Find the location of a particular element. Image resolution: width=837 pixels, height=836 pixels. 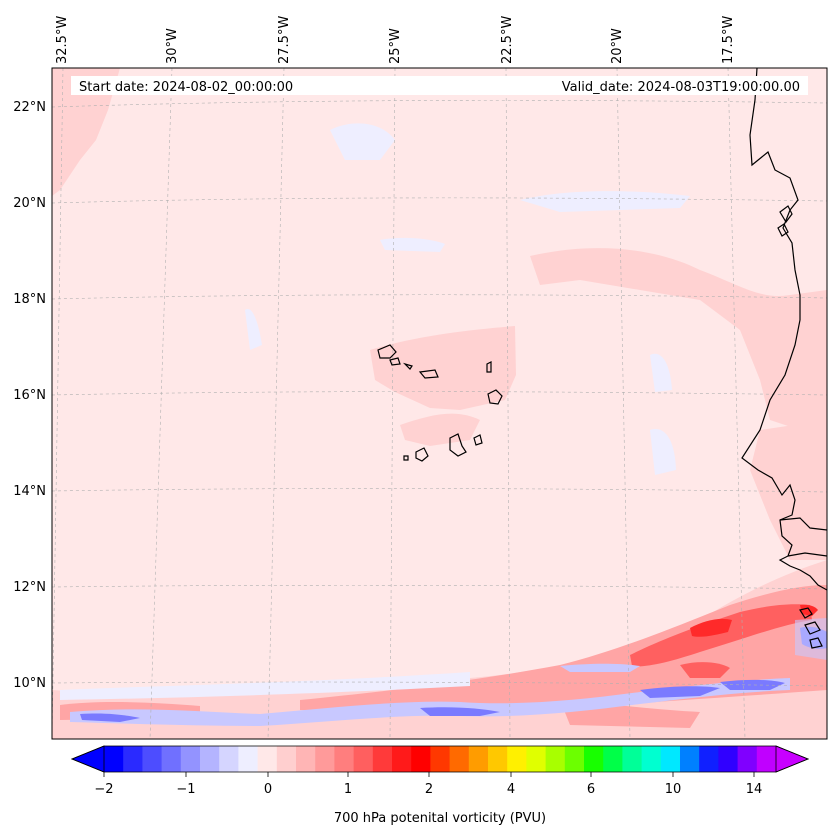

africa-coastline is located at coordinates (784, 329).